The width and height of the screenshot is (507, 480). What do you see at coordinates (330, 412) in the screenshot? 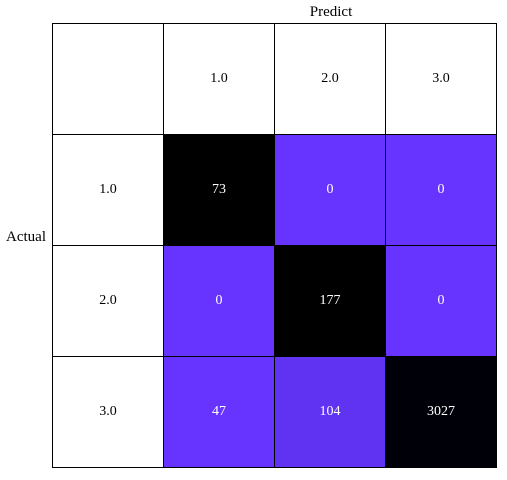
I see `matrix-cell: 104` at bounding box center [330, 412].